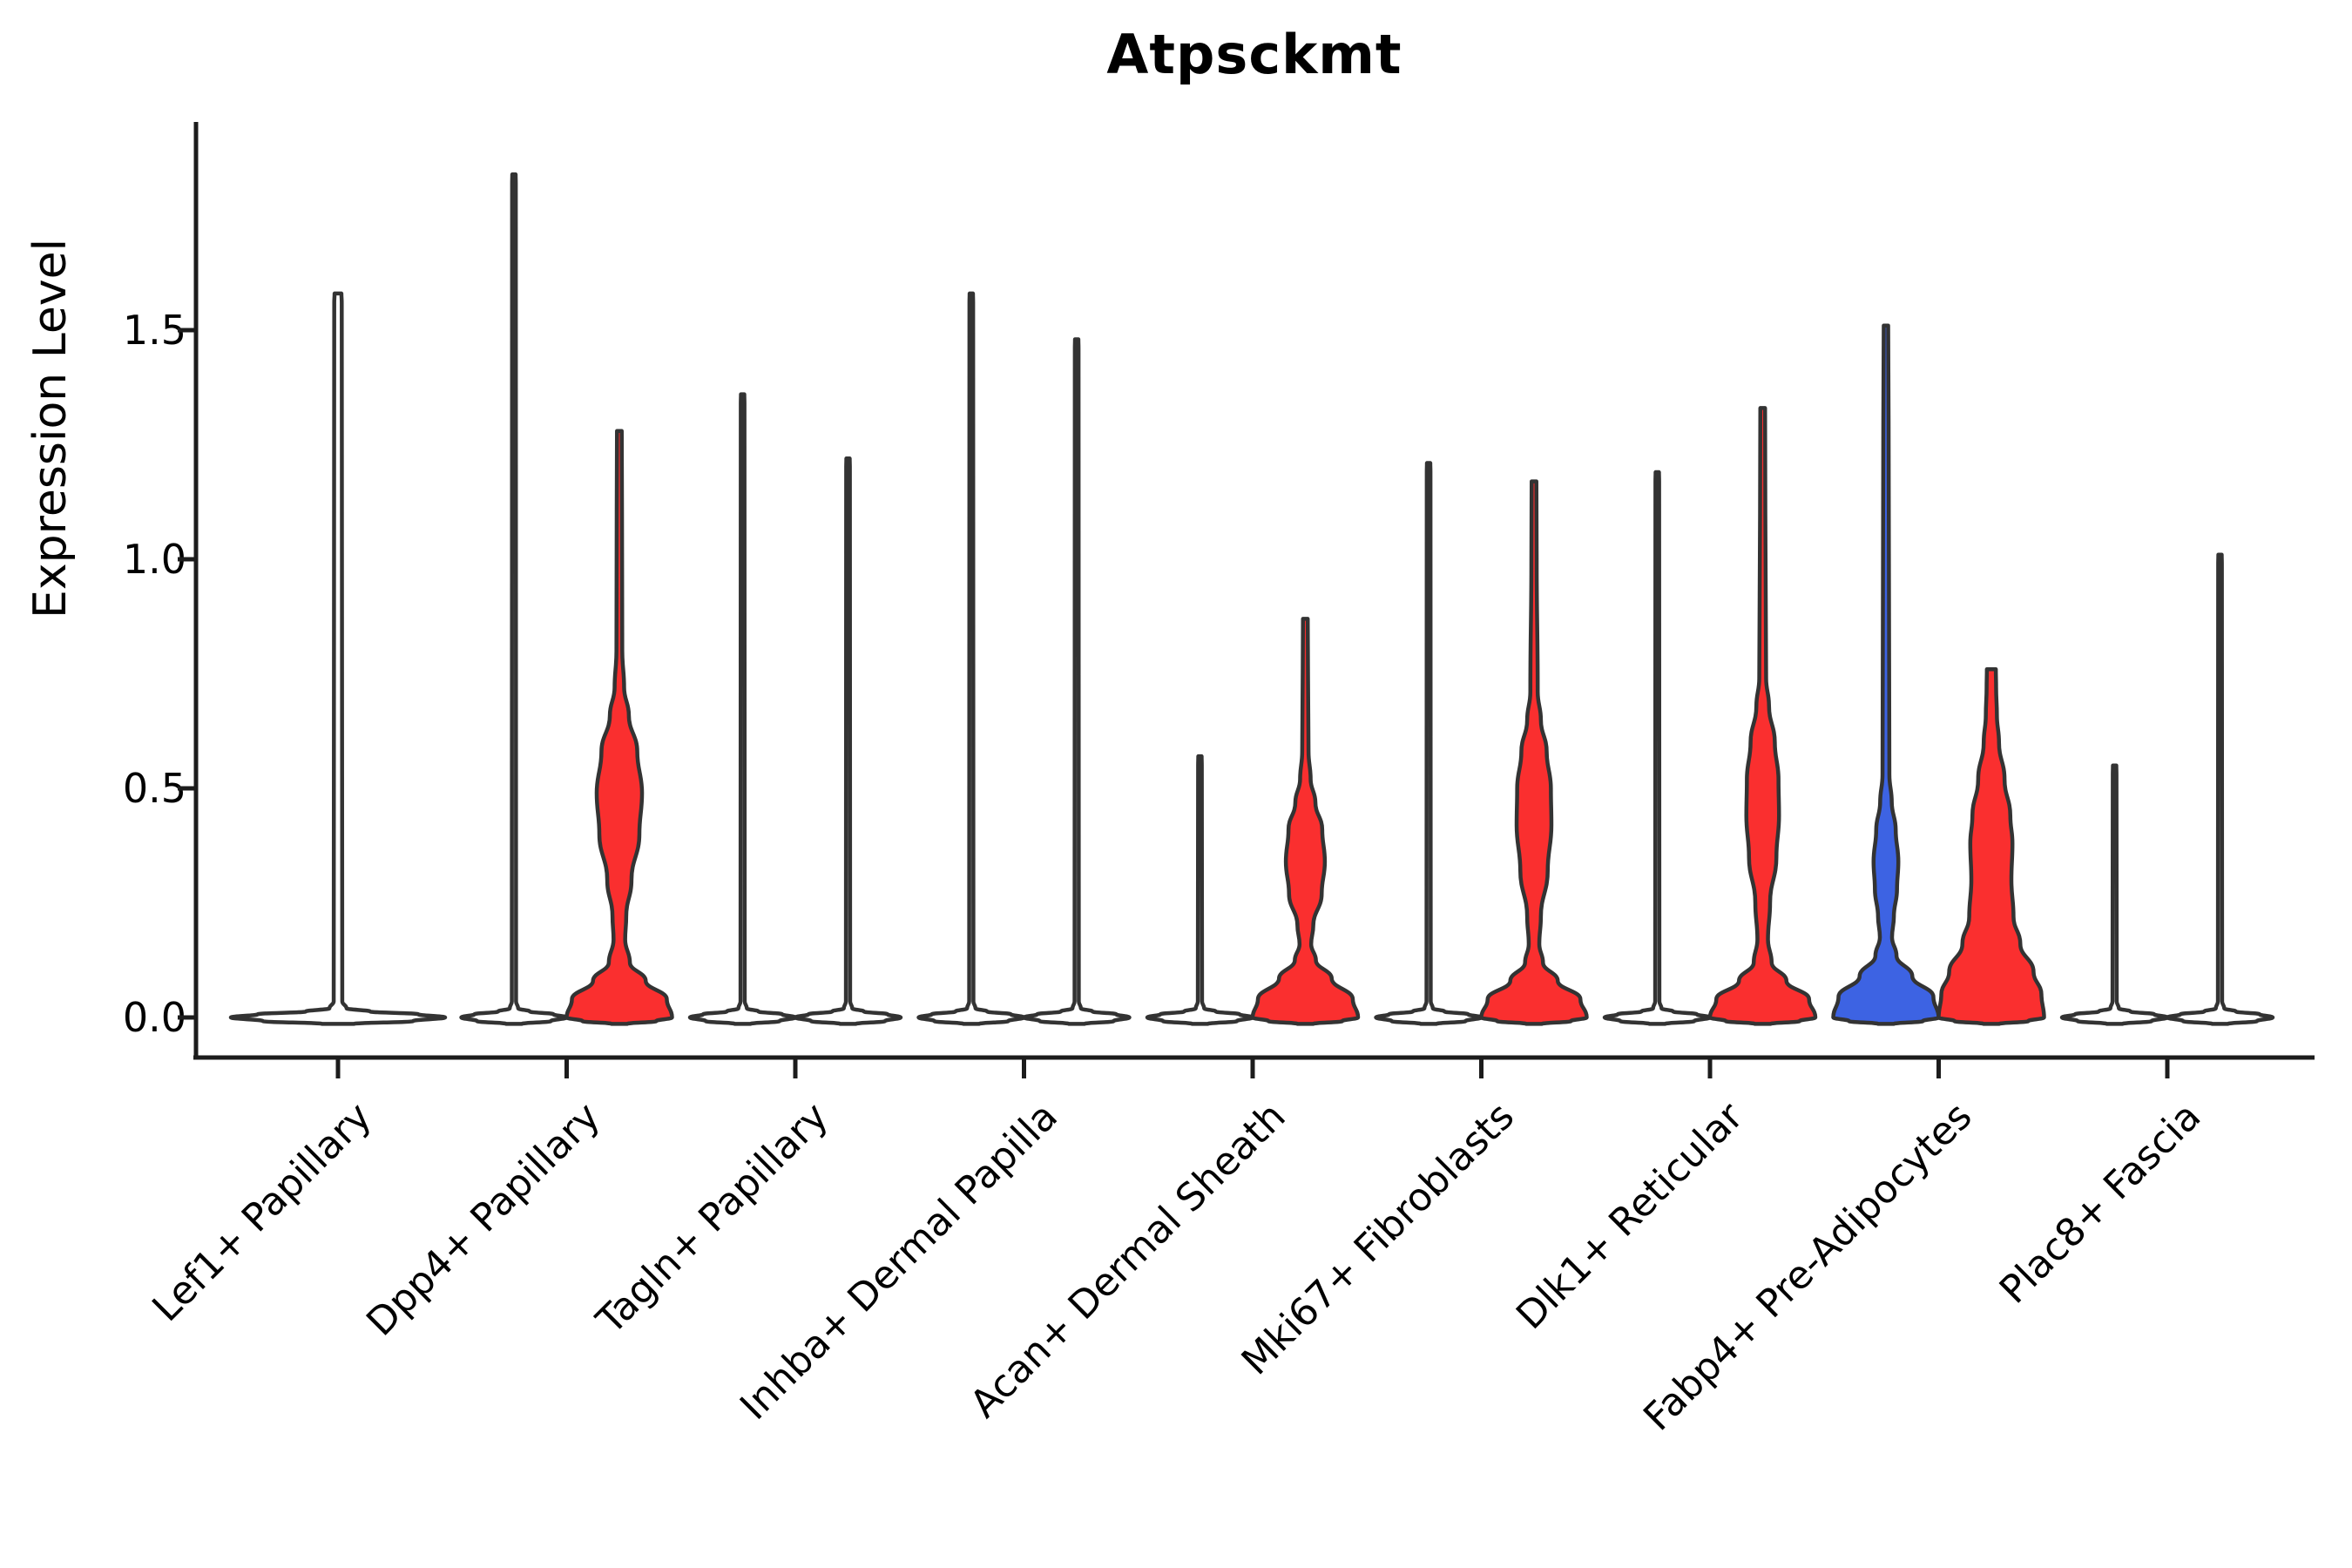  Describe the element at coordinates (1200, 890) in the screenshot. I see `violin-acan-dermal-sheath-left` at that location.